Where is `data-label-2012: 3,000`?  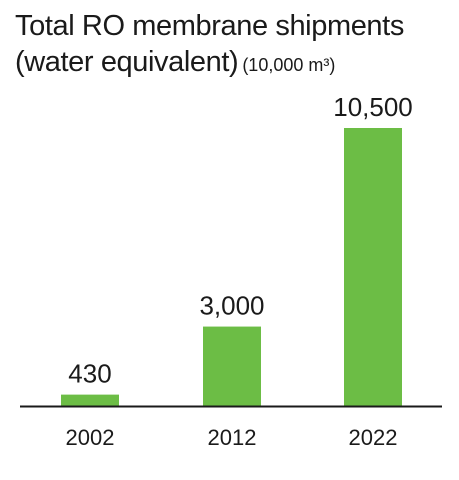
data-label-2012: 3,000 is located at coordinates (231, 306).